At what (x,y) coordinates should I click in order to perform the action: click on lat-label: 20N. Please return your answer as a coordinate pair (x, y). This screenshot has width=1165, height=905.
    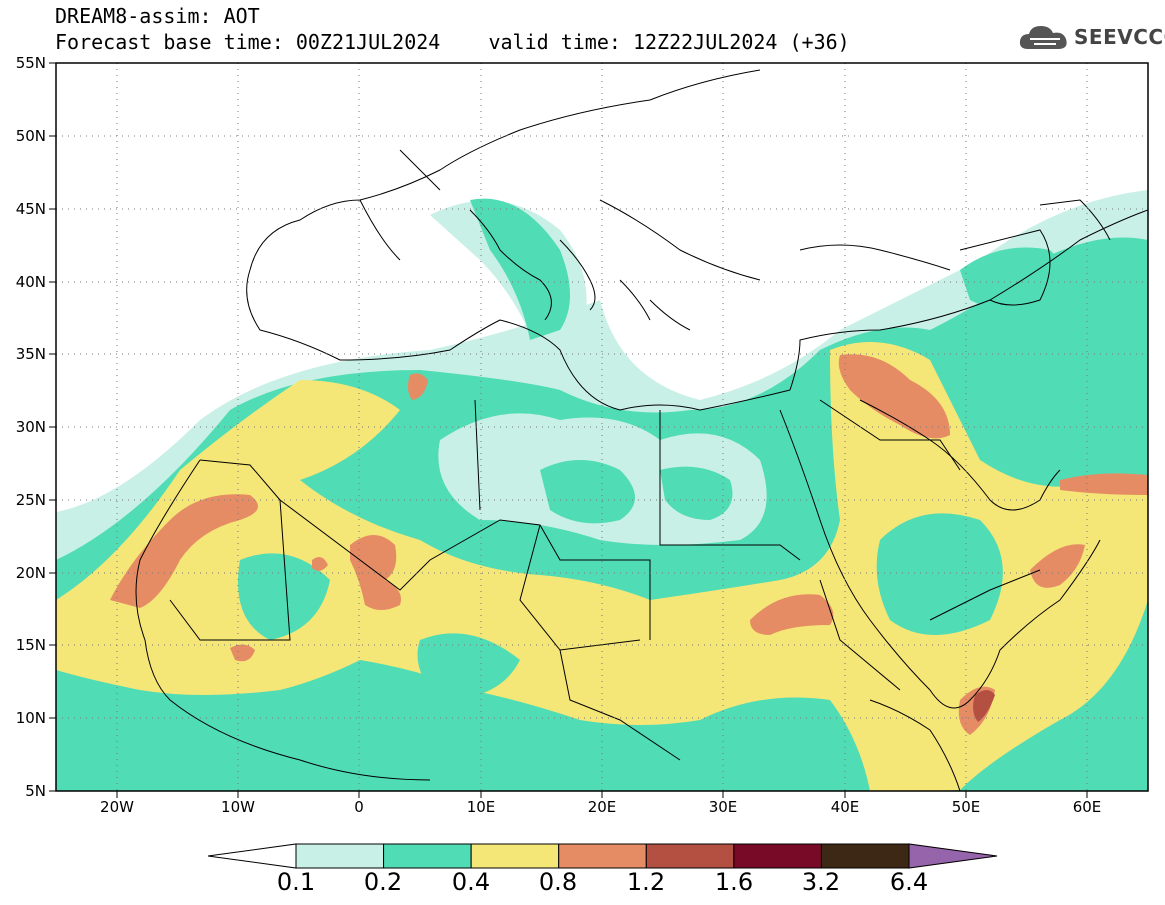
    Looking at the image, I should click on (31, 573).